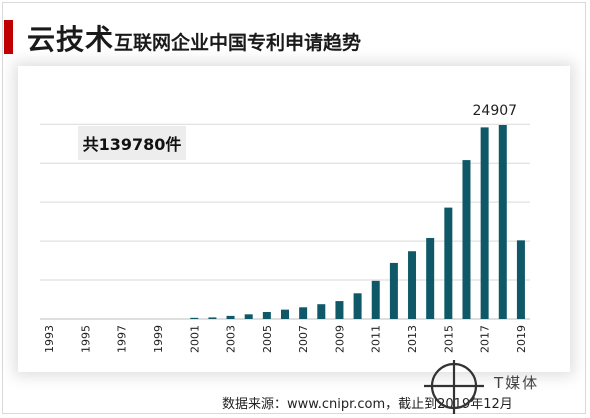  What do you see at coordinates (448, 263) in the screenshot?
I see `bar-2015` at bounding box center [448, 263].